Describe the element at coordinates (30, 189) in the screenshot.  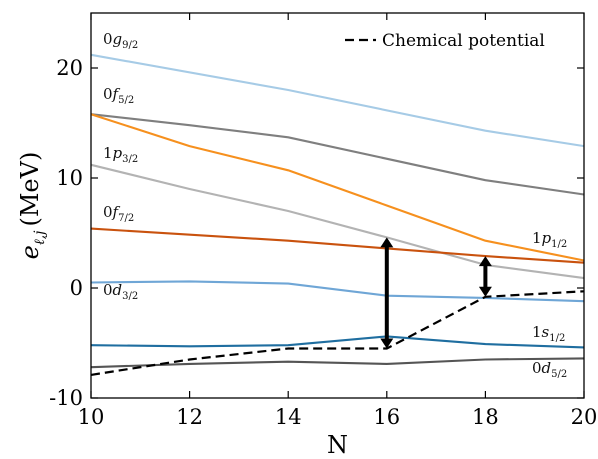
I see `y-axis-label-unit: (MeV)` at that location.